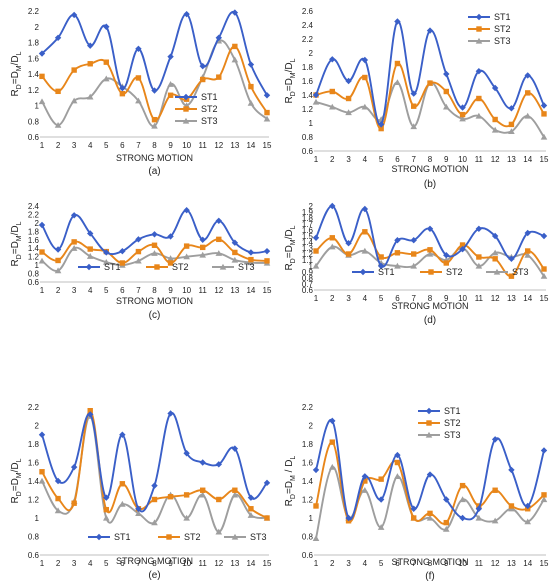  I want to click on y-axis-title-part: =D, so click(15, 77).